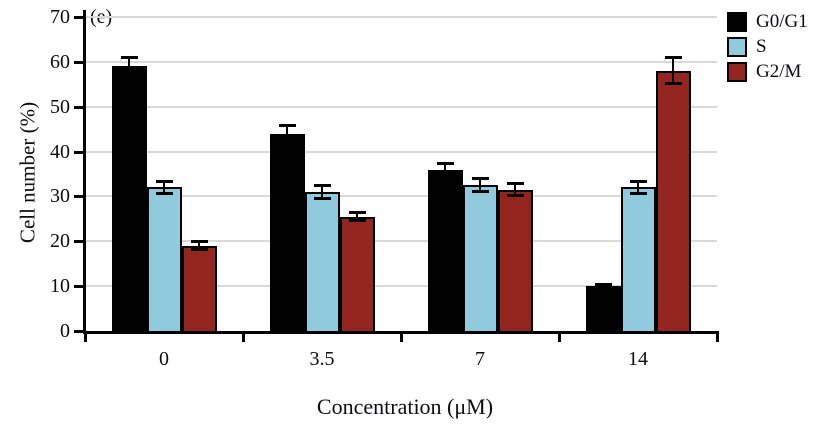  What do you see at coordinates (322, 359) in the screenshot?
I see `x-tick-label: 3.5` at bounding box center [322, 359].